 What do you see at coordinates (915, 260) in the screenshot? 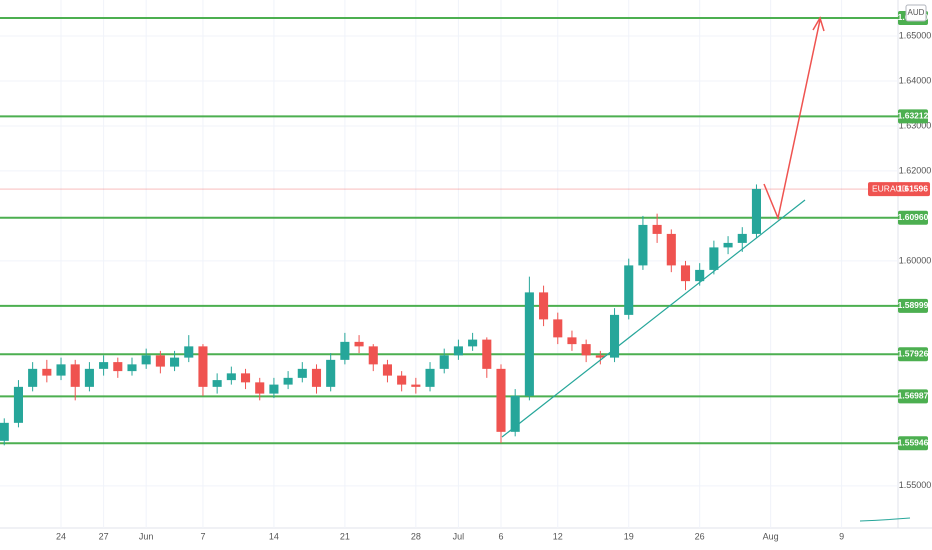
I see `y-tick-label: 1.60000` at bounding box center [915, 260].